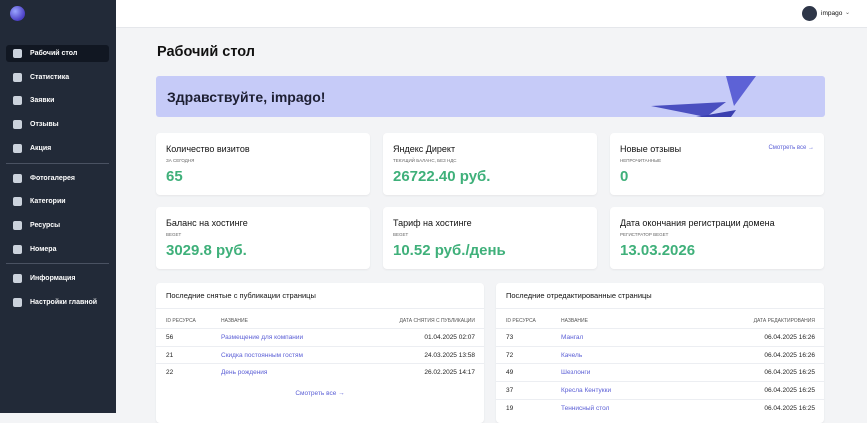 The image size is (867, 423). Describe the element at coordinates (449, 355) in the screenshot. I see `cell: 24.03.2025 13:58` at that location.